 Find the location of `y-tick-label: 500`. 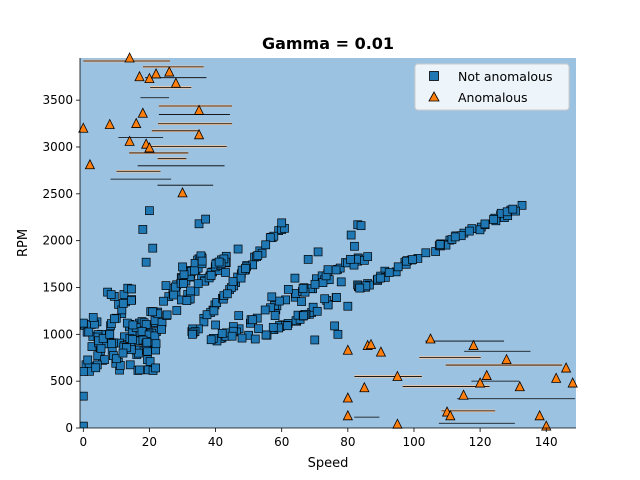

y-tick-label: 500 is located at coordinates (61, 381).